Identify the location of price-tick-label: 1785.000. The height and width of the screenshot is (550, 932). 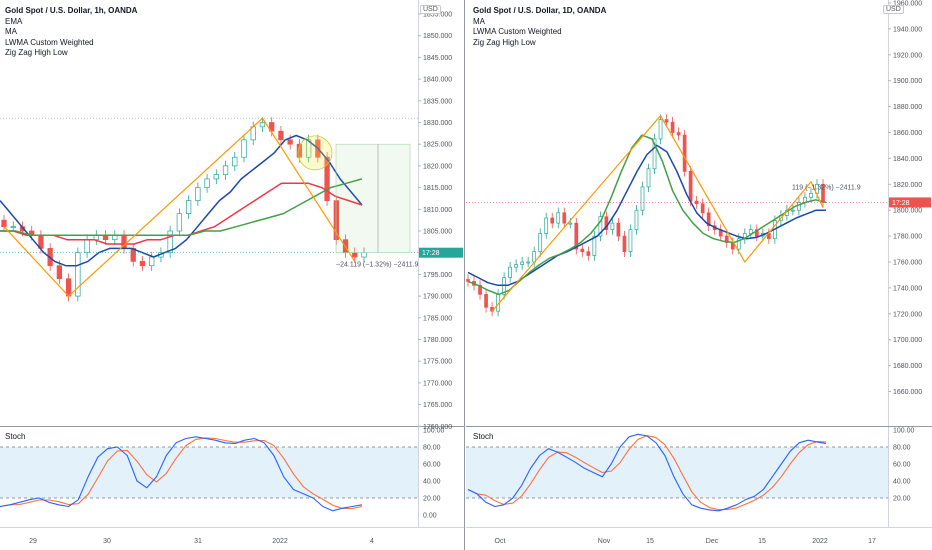
(437, 318).